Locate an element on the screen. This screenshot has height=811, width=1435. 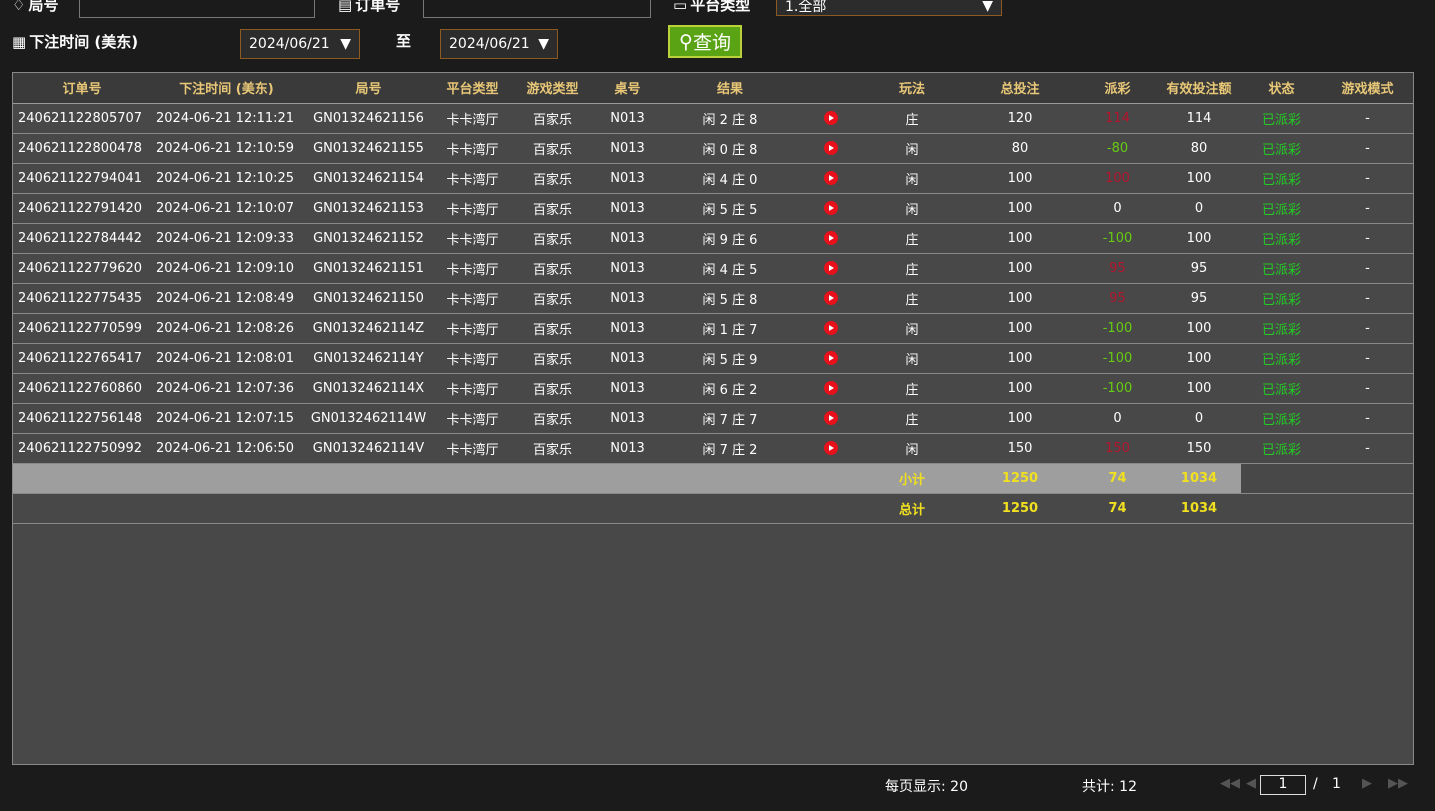
date-to-select: 2024/06/21 ▼ is located at coordinates (499, 44).